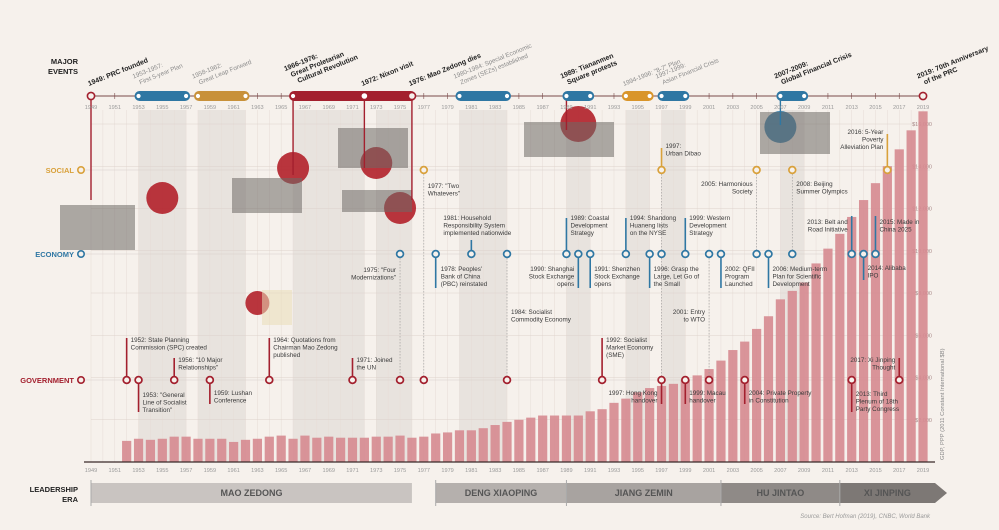  Describe the element at coordinates (827, 226) in the screenshot. I see `event-label: 2013: Belt and Road Initiative` at that location.